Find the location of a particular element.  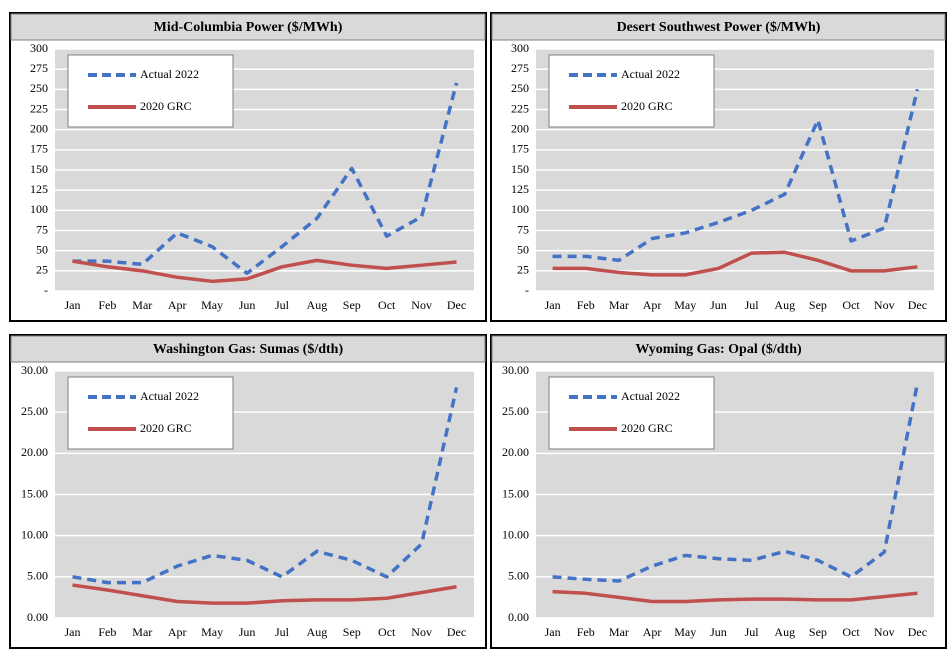

y-tick-label: 15.00 is located at coordinates (34, 493).